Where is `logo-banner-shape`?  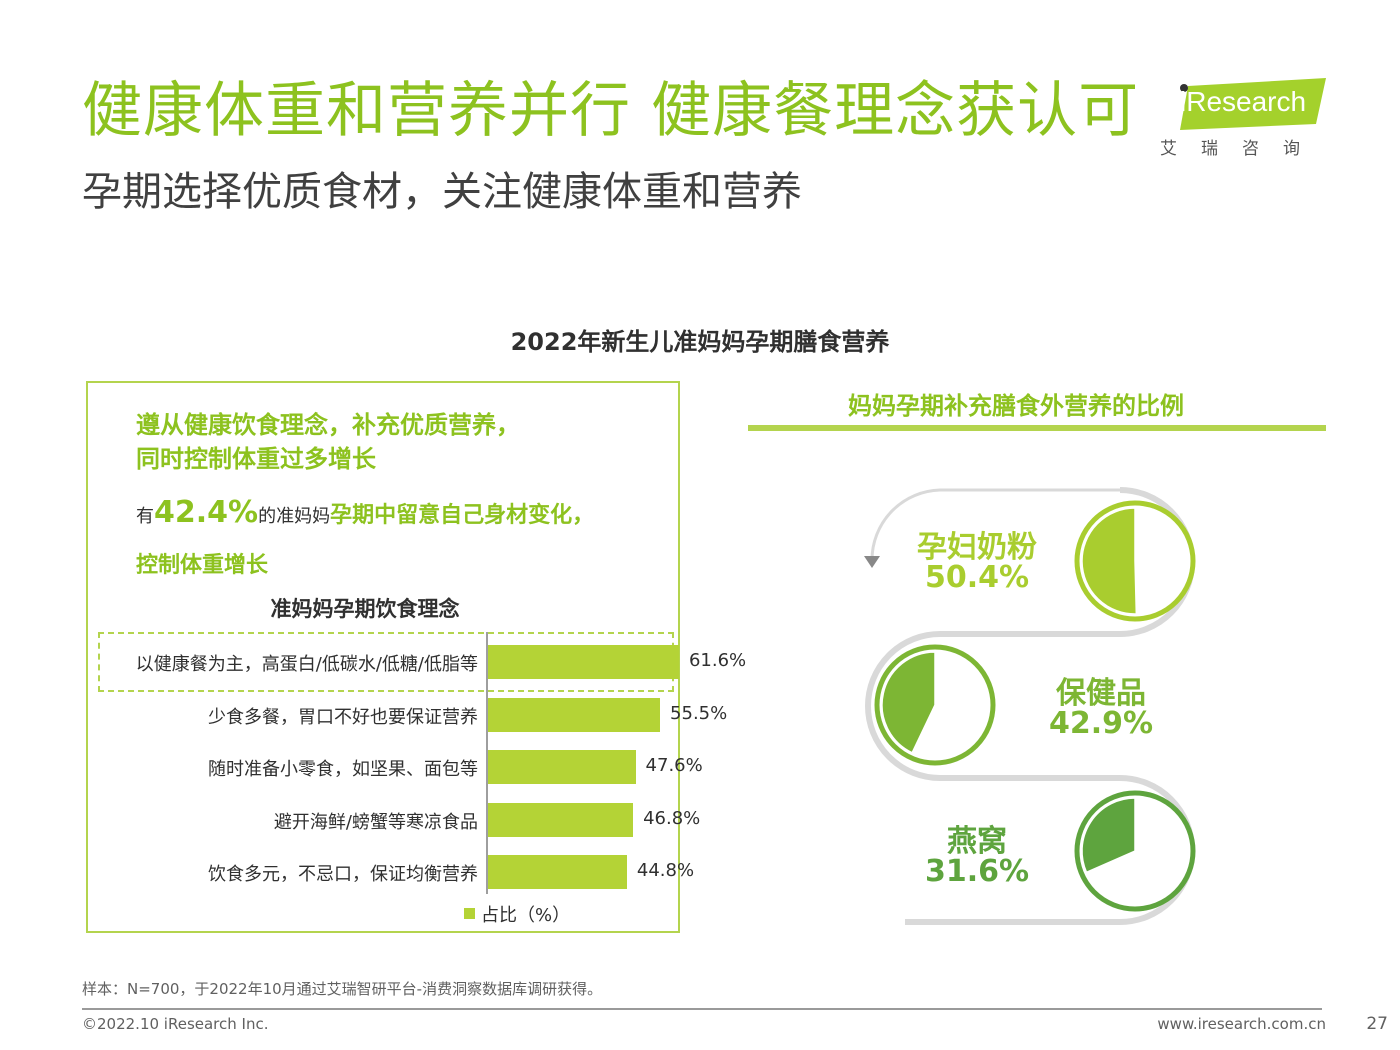 logo-banner-shape is located at coordinates (1253, 104).